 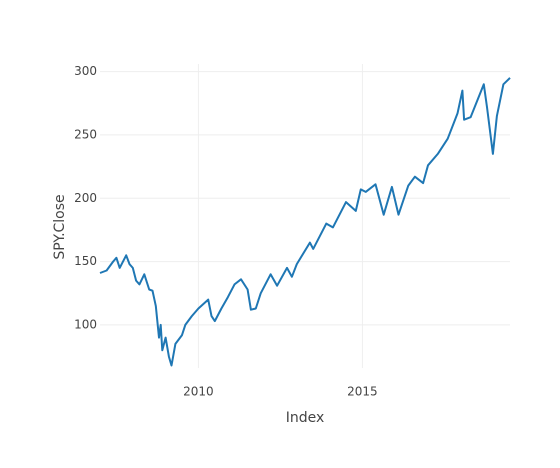 I want to click on y-tick-label: 150, so click(x=85, y=261).